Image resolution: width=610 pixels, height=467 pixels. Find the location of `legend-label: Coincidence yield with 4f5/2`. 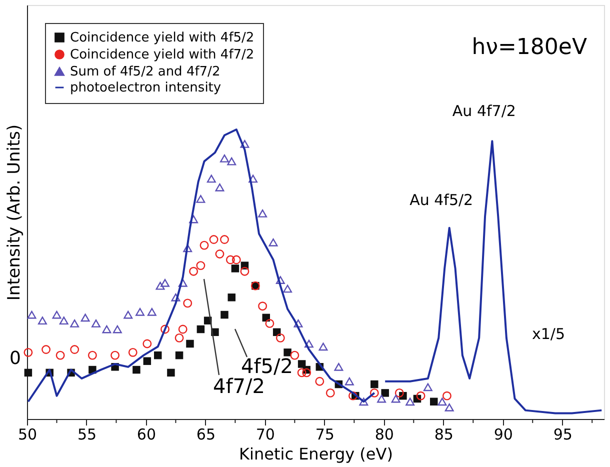

legend-label: Coincidence yield with 4f5/2 is located at coordinates (162, 38).